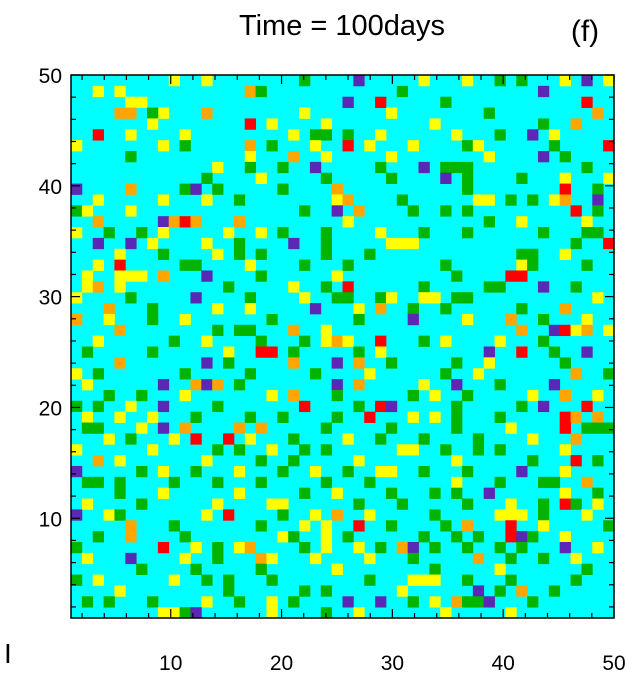  Describe the element at coordinates (50, 408) in the screenshot. I see `y-tick-label: 20` at that location.